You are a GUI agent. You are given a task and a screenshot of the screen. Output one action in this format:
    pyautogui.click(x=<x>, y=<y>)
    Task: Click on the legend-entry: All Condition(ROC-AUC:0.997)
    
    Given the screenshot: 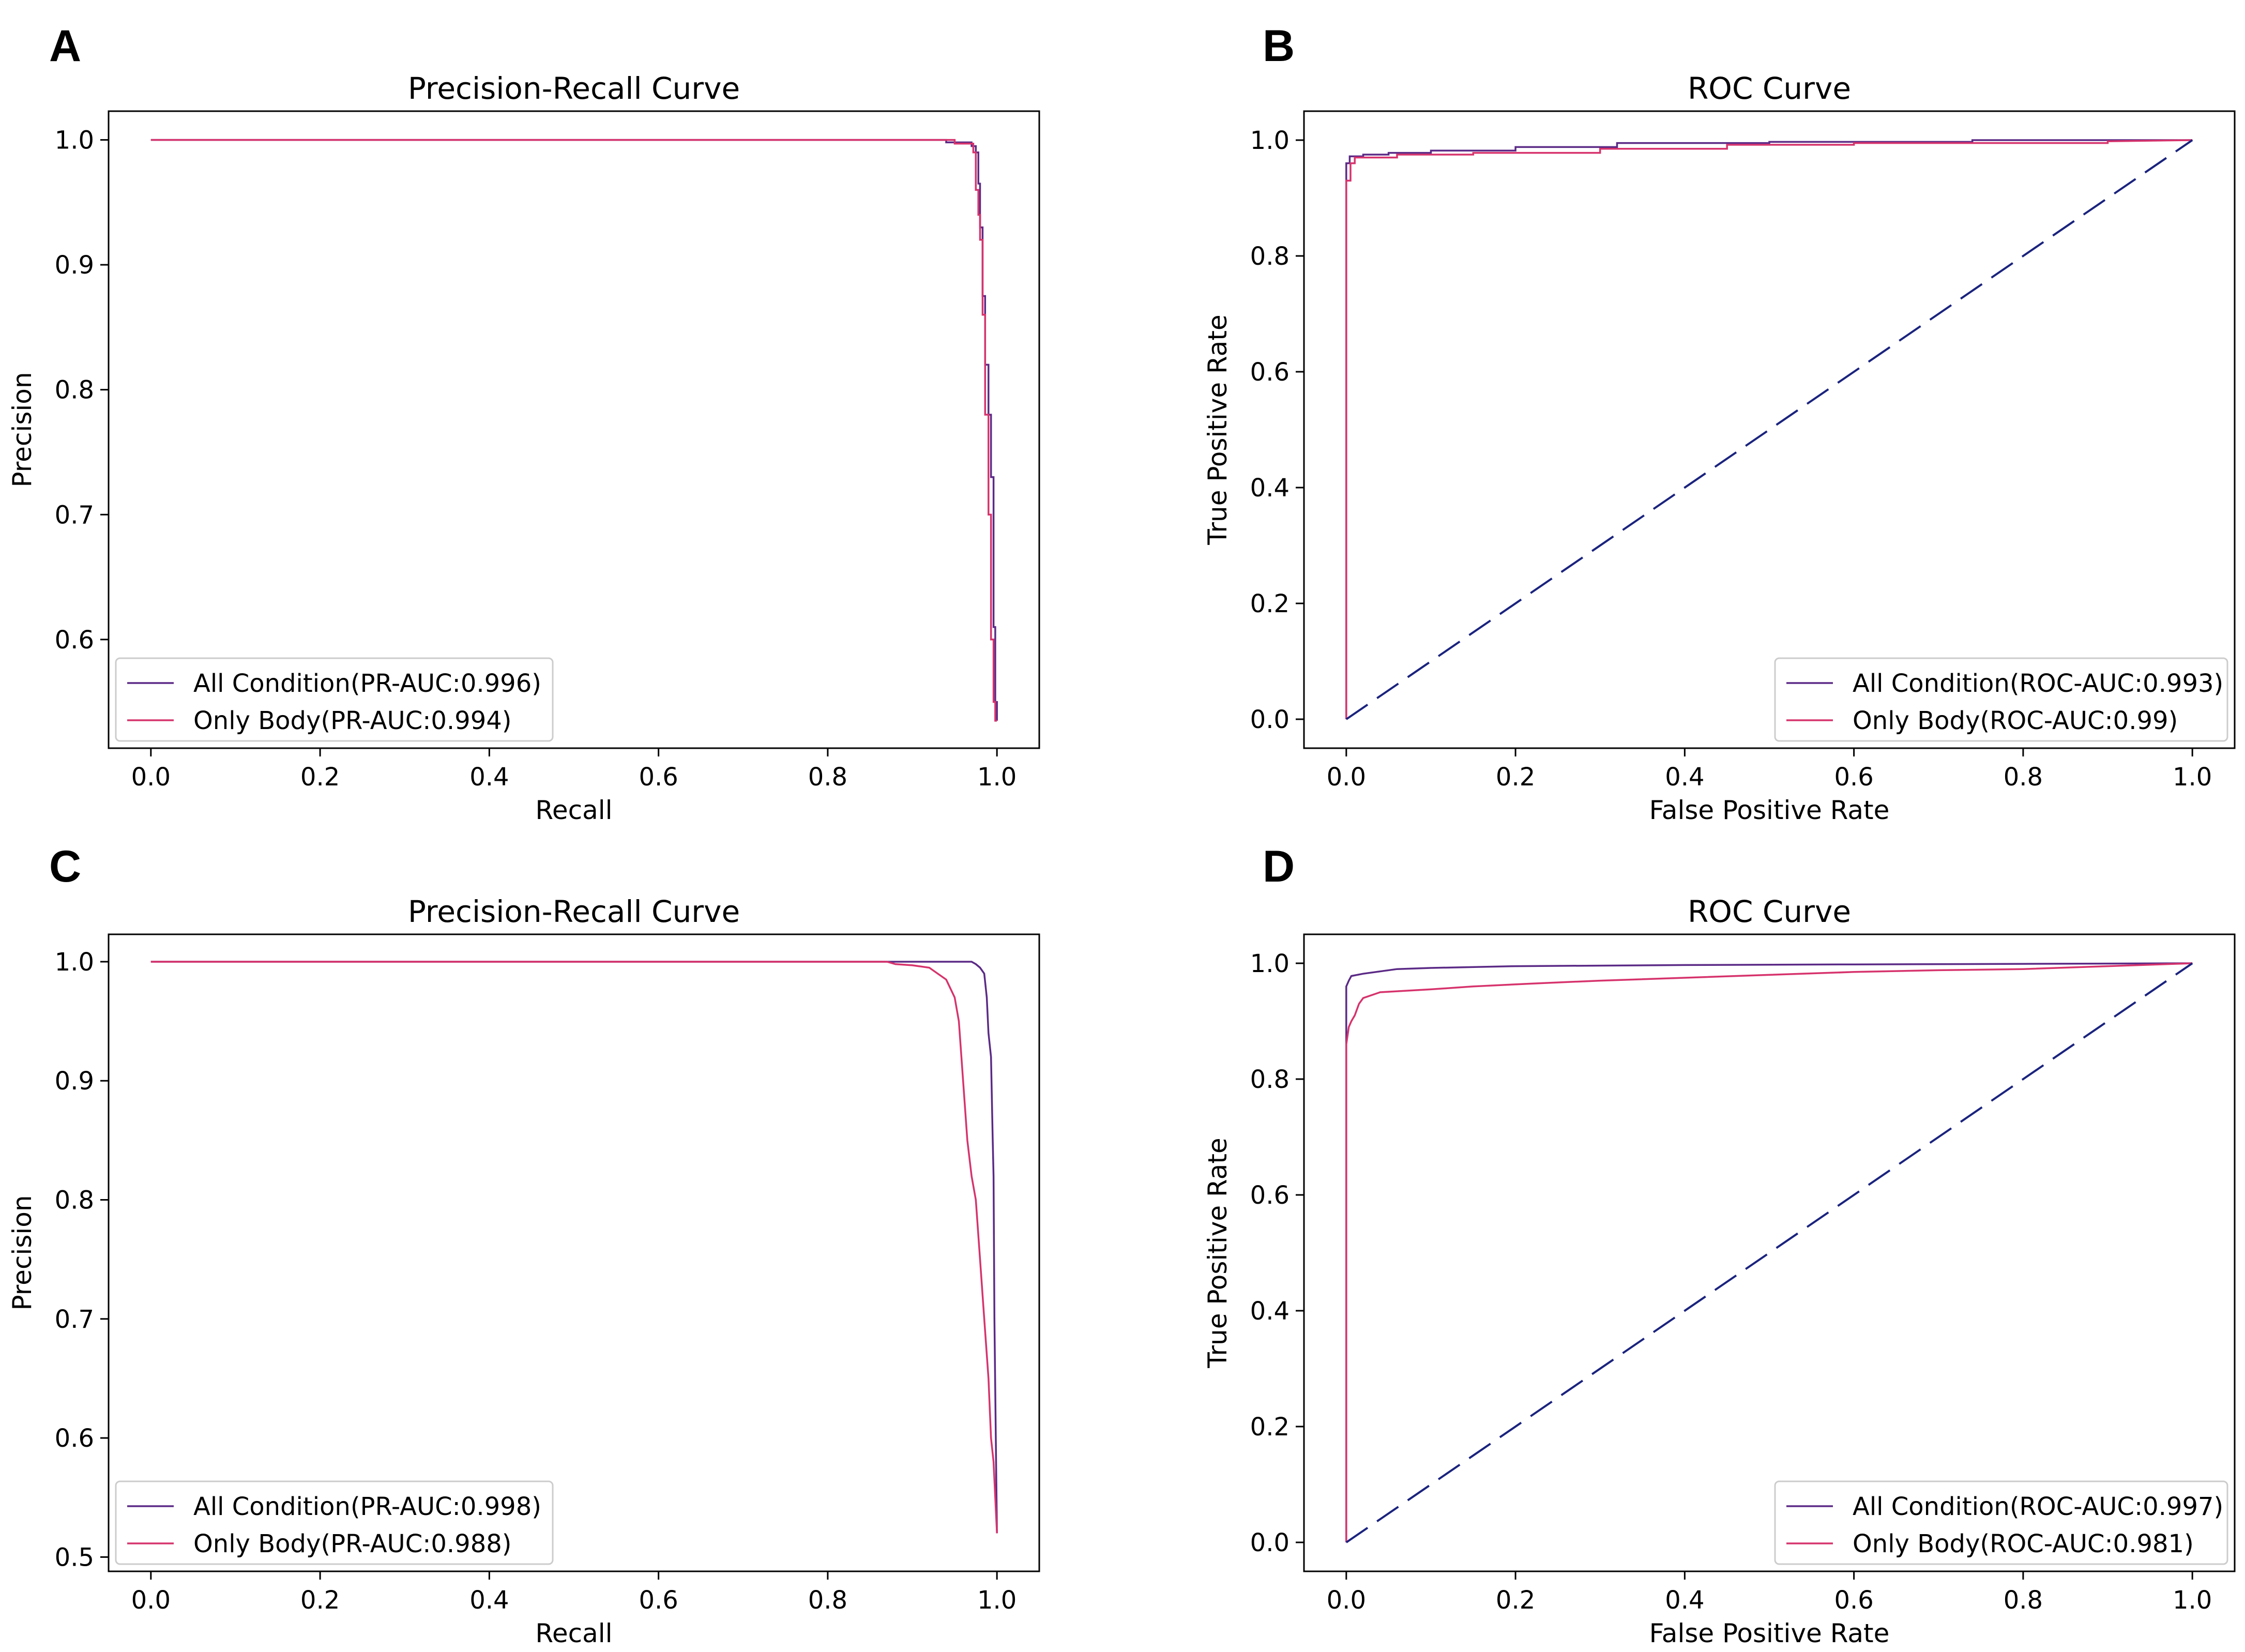 What is the action you would take?
    pyautogui.click(x=2038, y=1506)
    